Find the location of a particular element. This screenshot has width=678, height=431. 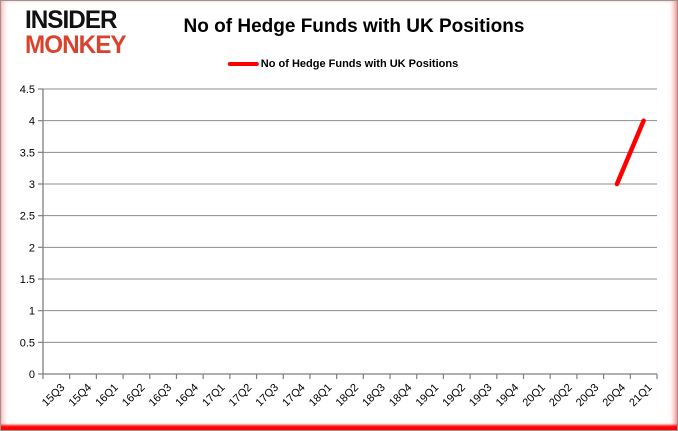

svg-text: 17Q4 is located at coordinates (294, 396).